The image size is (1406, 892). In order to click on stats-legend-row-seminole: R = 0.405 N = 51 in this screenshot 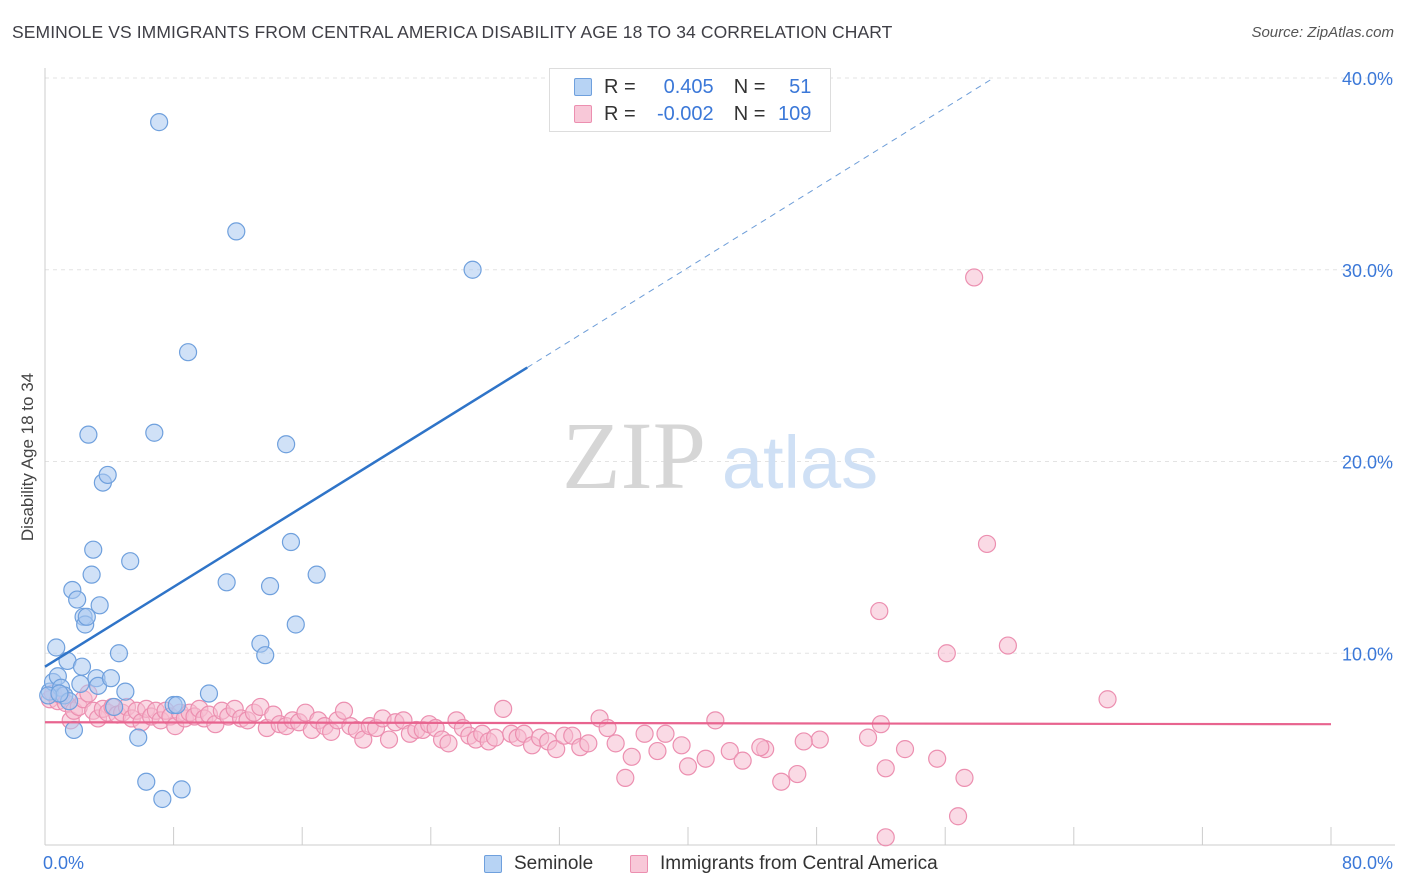, I will do `click(692, 87)`.